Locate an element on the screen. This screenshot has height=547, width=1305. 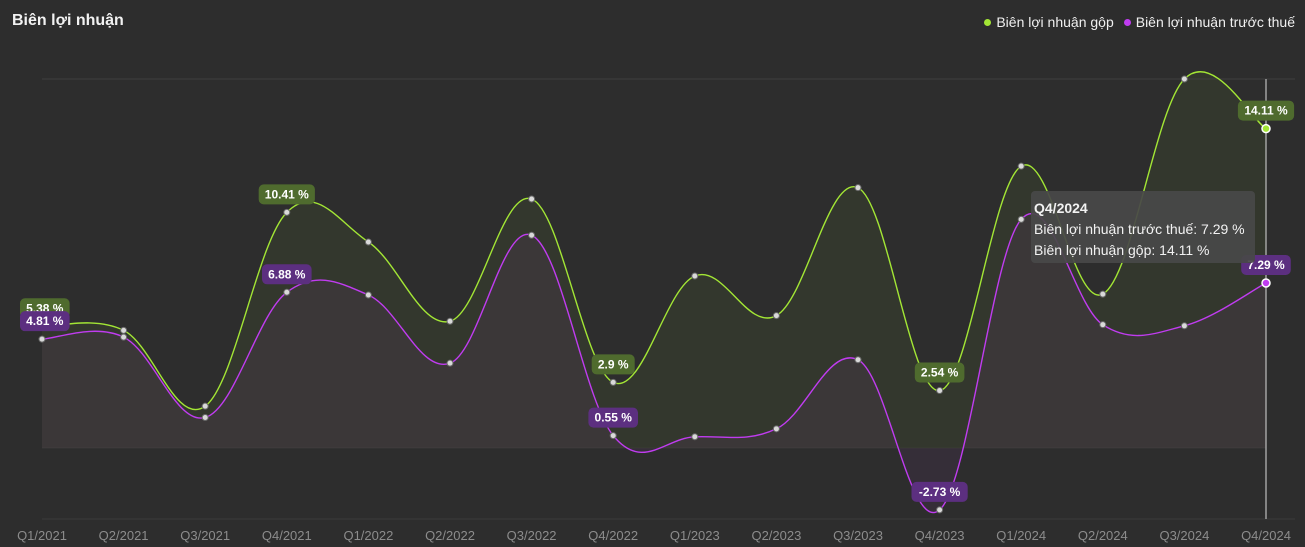
tooltip-line-pretax: Biên lợi nhuận trước thuế: 7.29 % is located at coordinates (1139, 229).